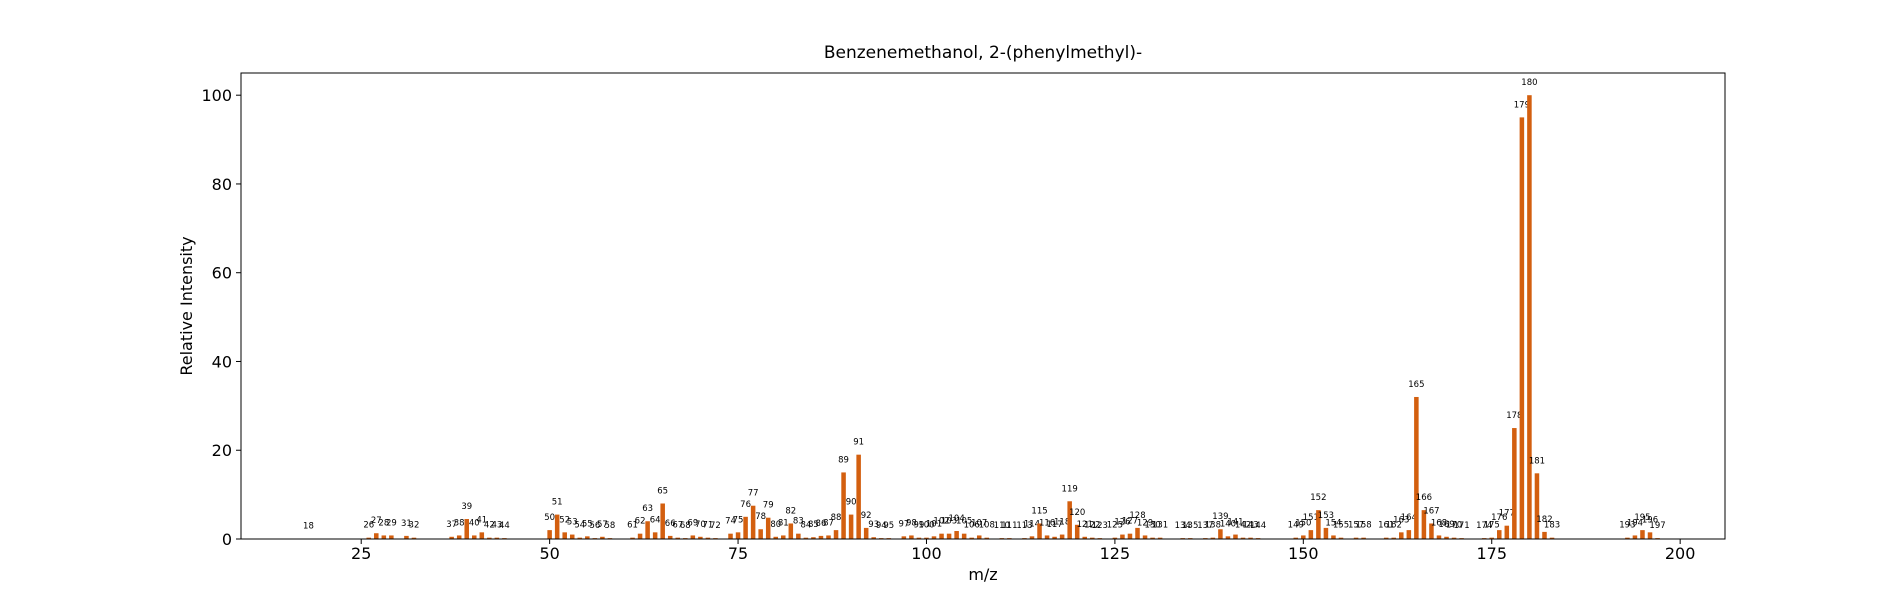  I want to click on peak-label: 102, so click(941, 522).